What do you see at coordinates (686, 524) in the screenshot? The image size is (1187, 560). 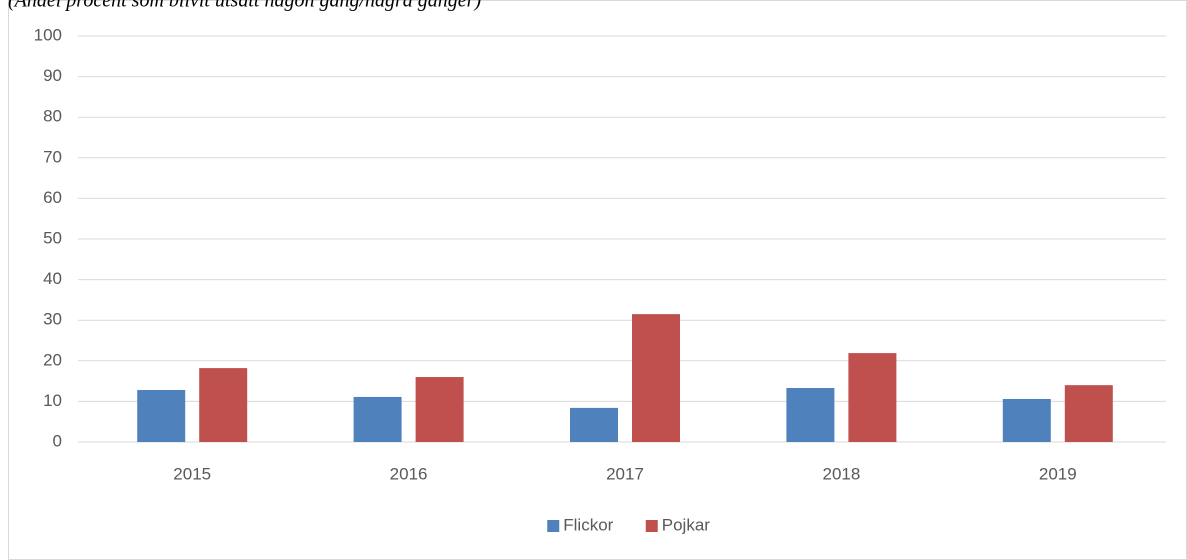 I see `legend-label: Pojkar` at bounding box center [686, 524].